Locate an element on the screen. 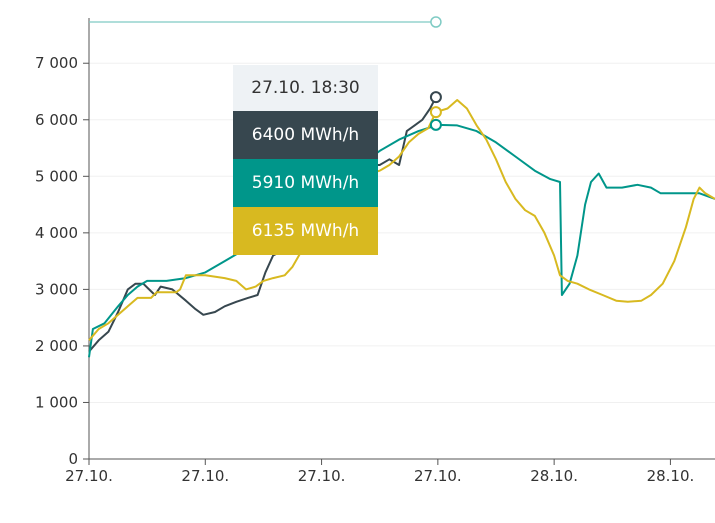  y-tick-label: 4 000 is located at coordinates (56, 233).